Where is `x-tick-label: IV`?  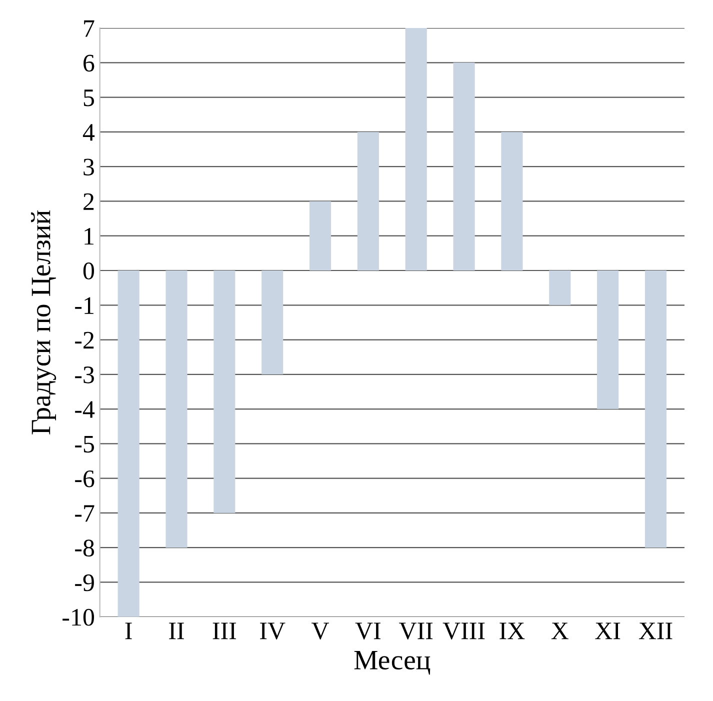 x-tick-label: IV is located at coordinates (273, 631).